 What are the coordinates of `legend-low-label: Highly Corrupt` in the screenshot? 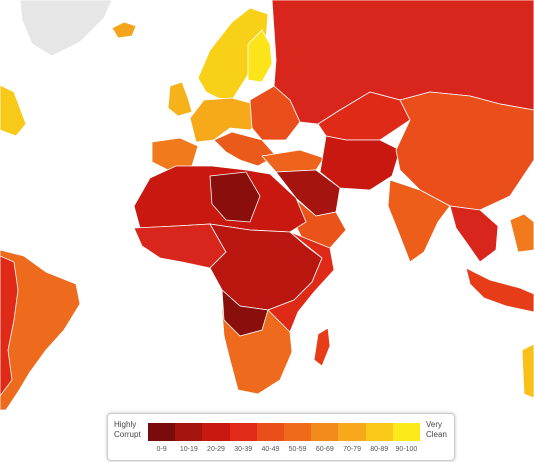 It's located at (127, 429).